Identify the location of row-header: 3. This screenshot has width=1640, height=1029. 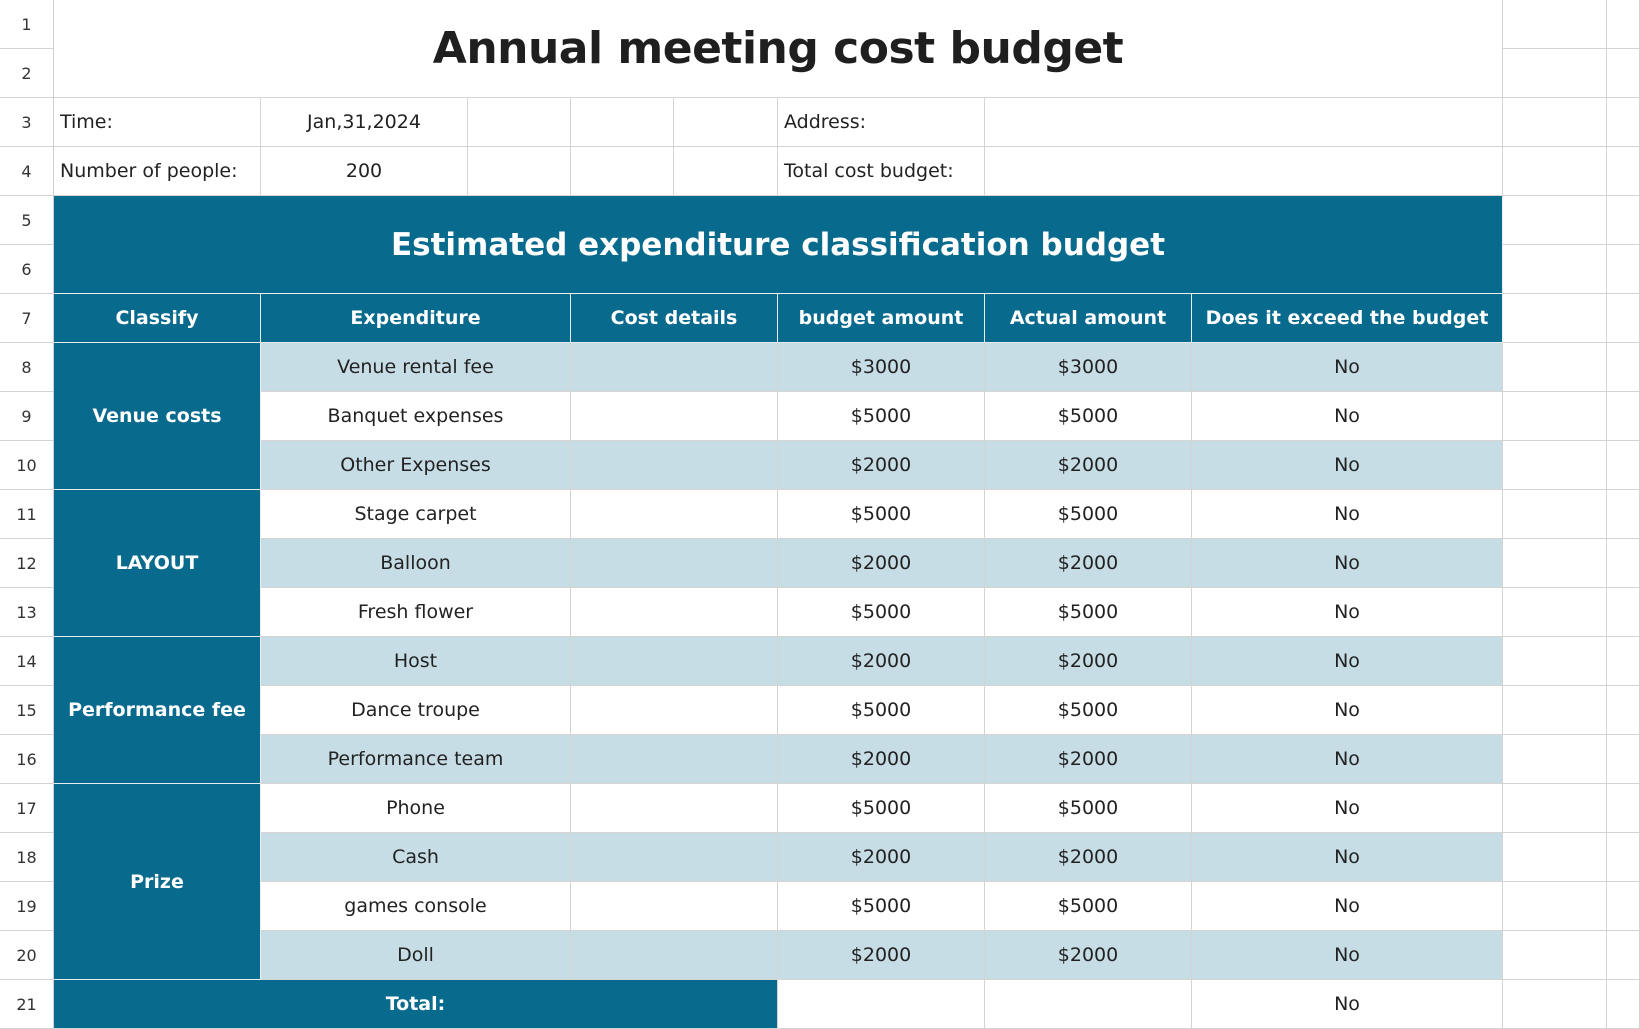
(27, 122).